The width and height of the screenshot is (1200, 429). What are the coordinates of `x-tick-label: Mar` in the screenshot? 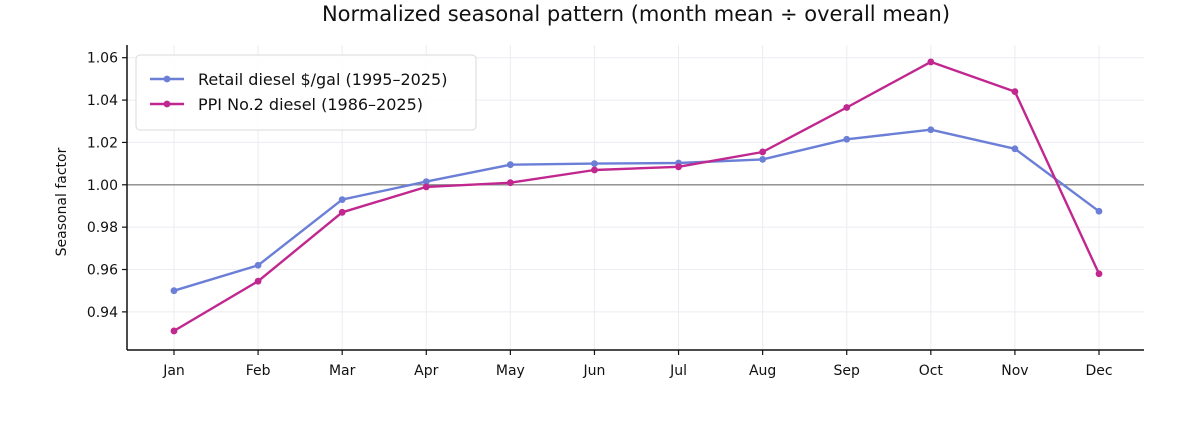 It's located at (342, 371).